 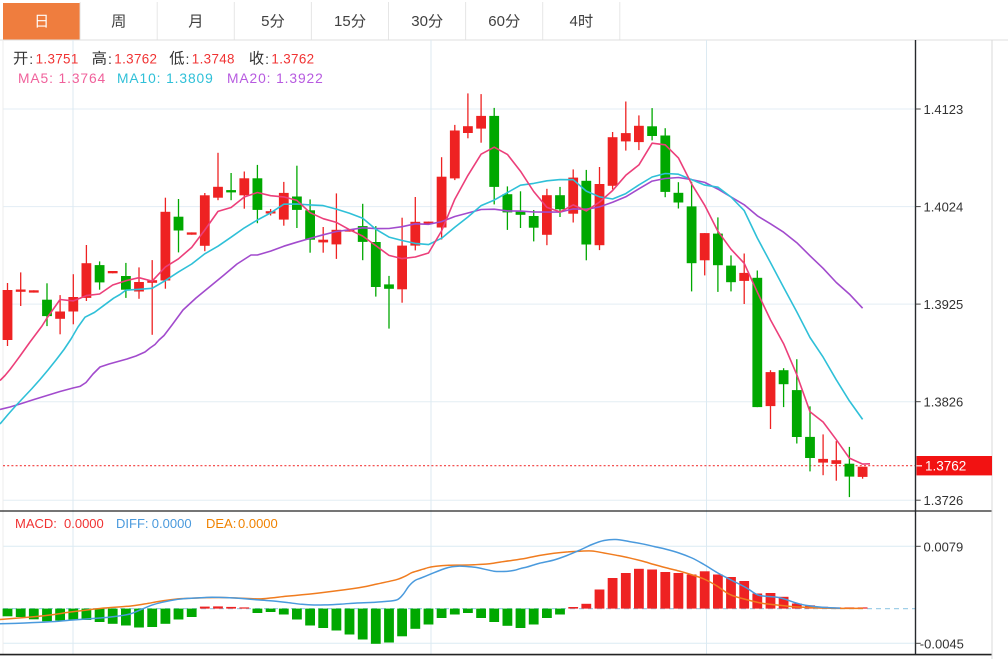 I want to click on svg-text: 1.3726, so click(x=944, y=500).